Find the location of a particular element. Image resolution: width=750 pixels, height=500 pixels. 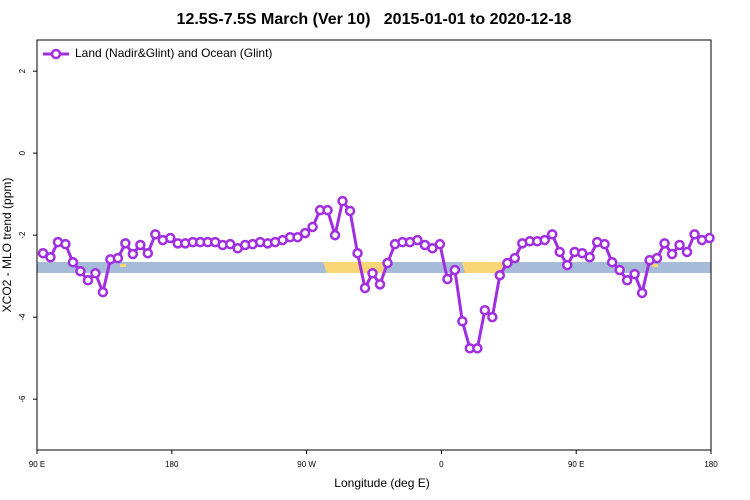

y-axis-label: XCO2 - MLO trend (ppm) is located at coordinates (7, 245).